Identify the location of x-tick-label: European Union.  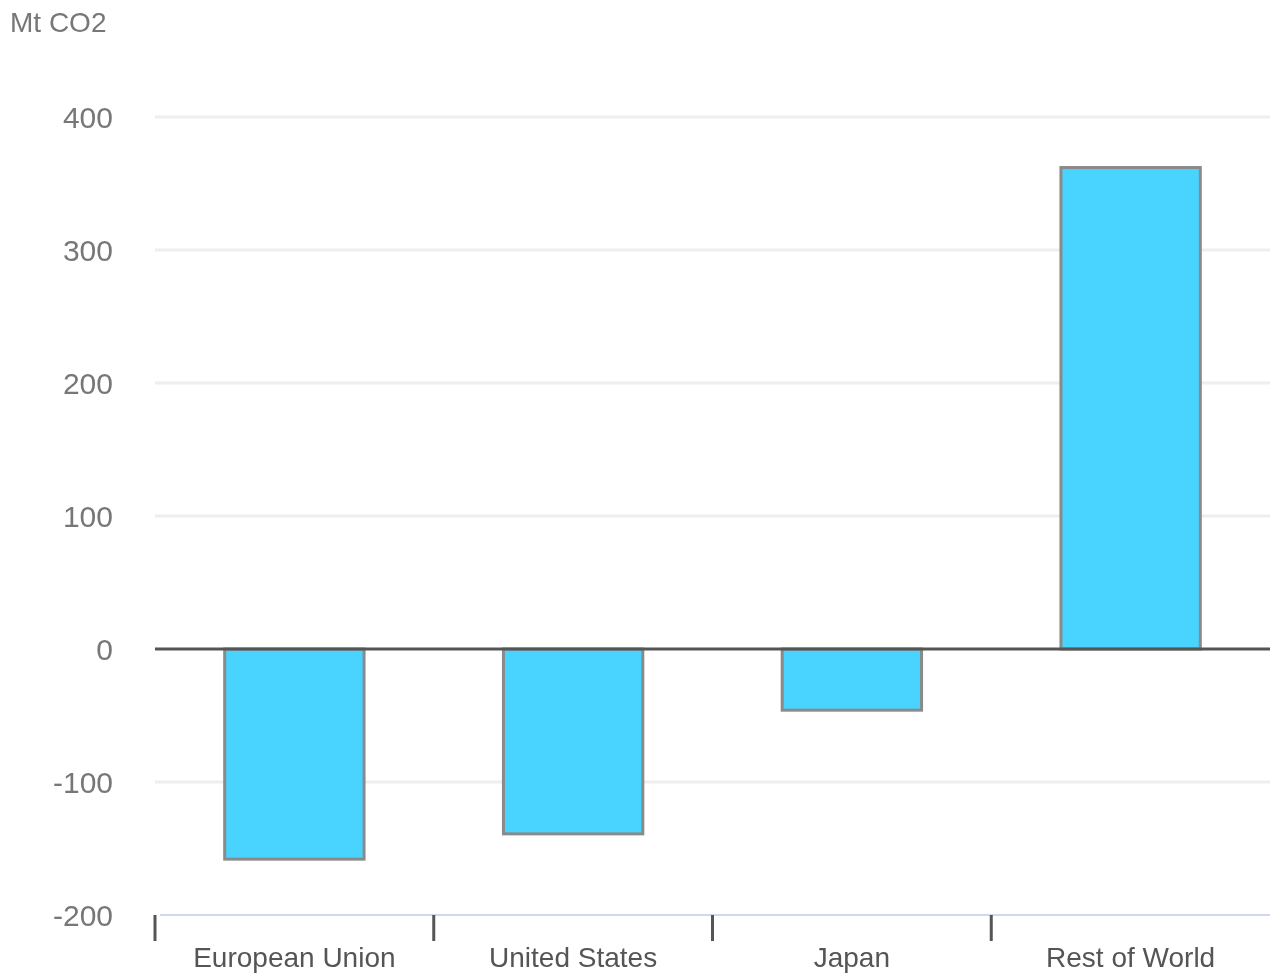
(294, 957).